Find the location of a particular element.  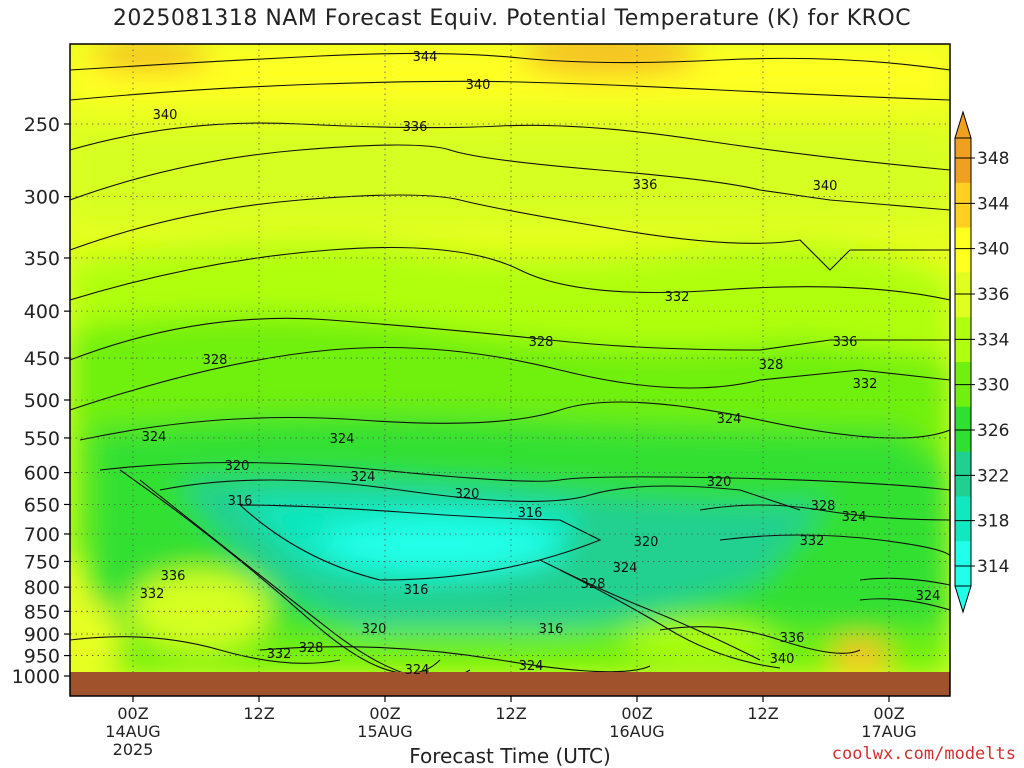

y-tick-label: 750 is located at coordinates (42, 562).